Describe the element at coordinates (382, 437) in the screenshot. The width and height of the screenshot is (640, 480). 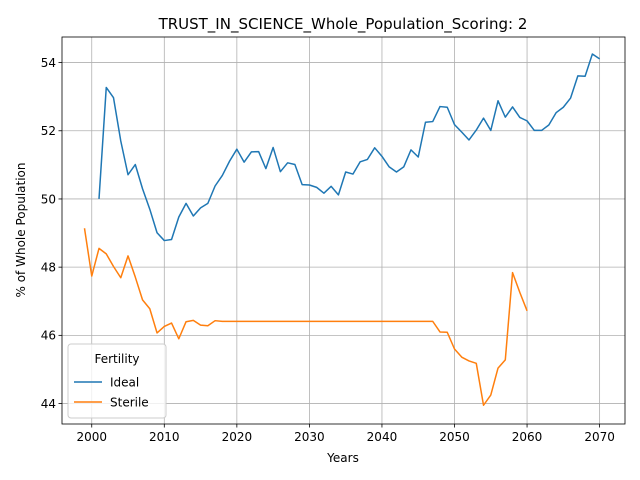
I see `x-tick-label: 2040` at that location.